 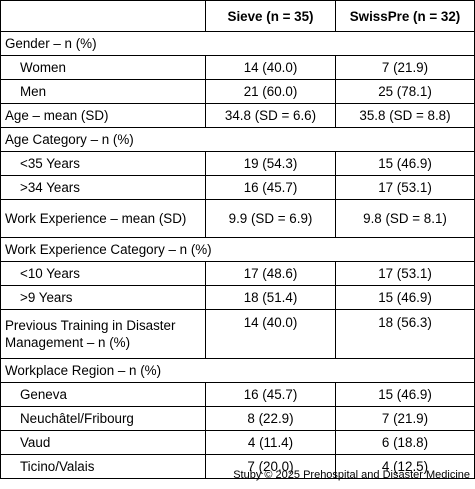 I want to click on row-label: Age Category – n (%), so click(x=237, y=139).